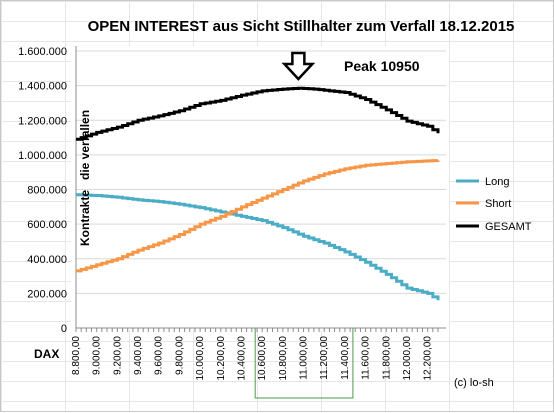 The width and height of the screenshot is (554, 413). I want to click on y-tick-label: 1.200.000, so click(42, 121).